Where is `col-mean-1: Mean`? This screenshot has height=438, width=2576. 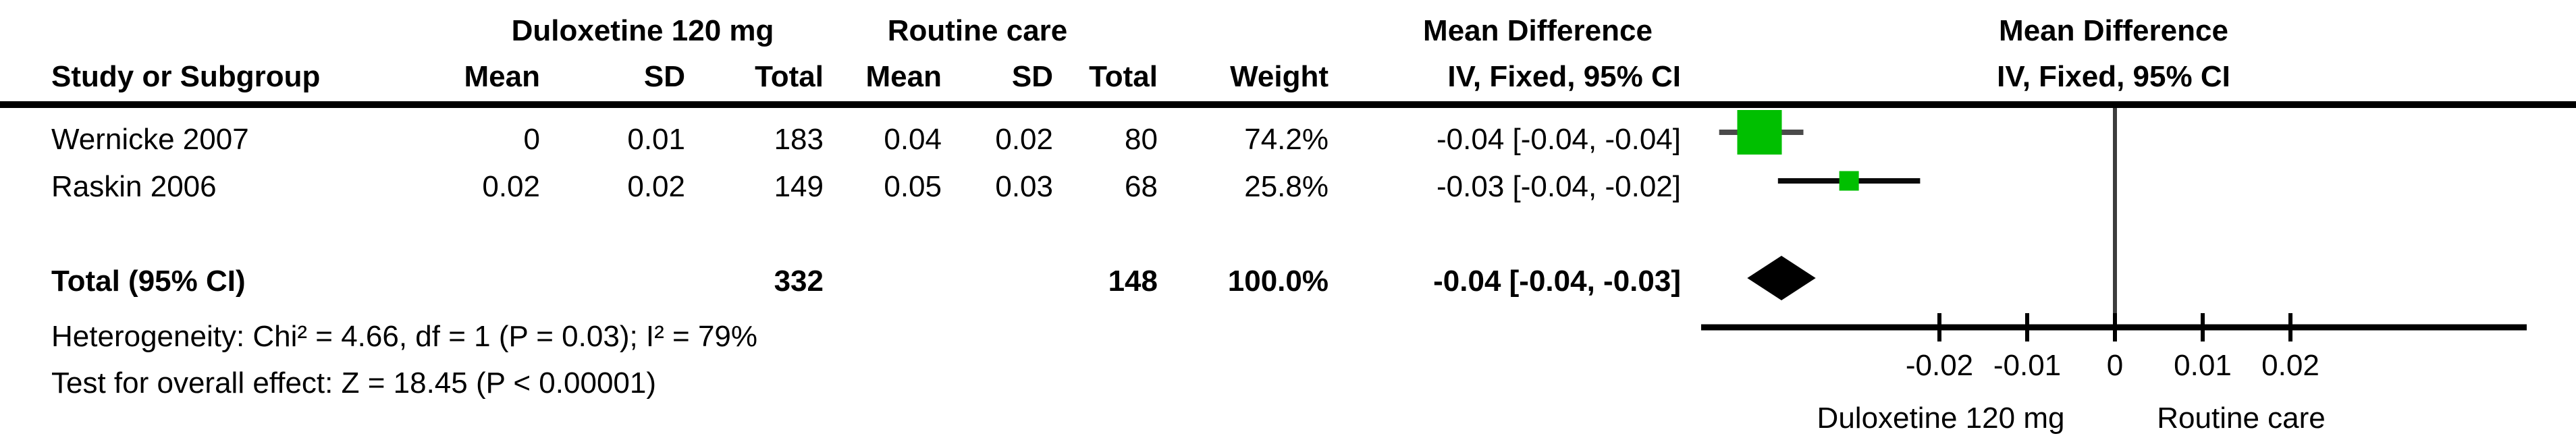
col-mean-1: Mean is located at coordinates (502, 76).